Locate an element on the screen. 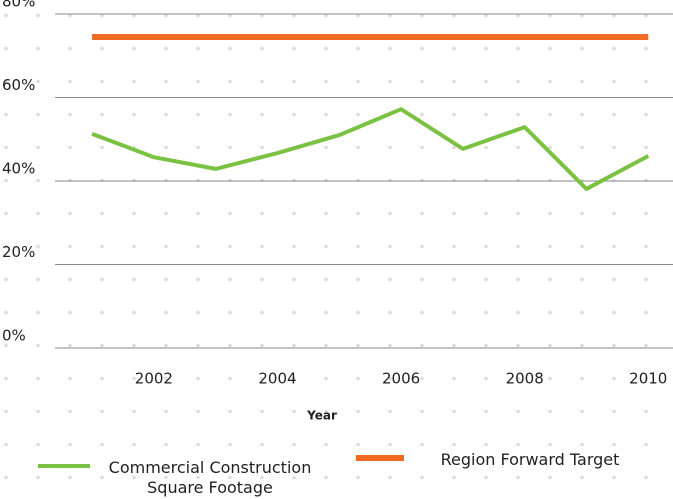 This screenshot has height=499, width=673. legend-label: Commercial Construction Square Footage is located at coordinates (210, 477).